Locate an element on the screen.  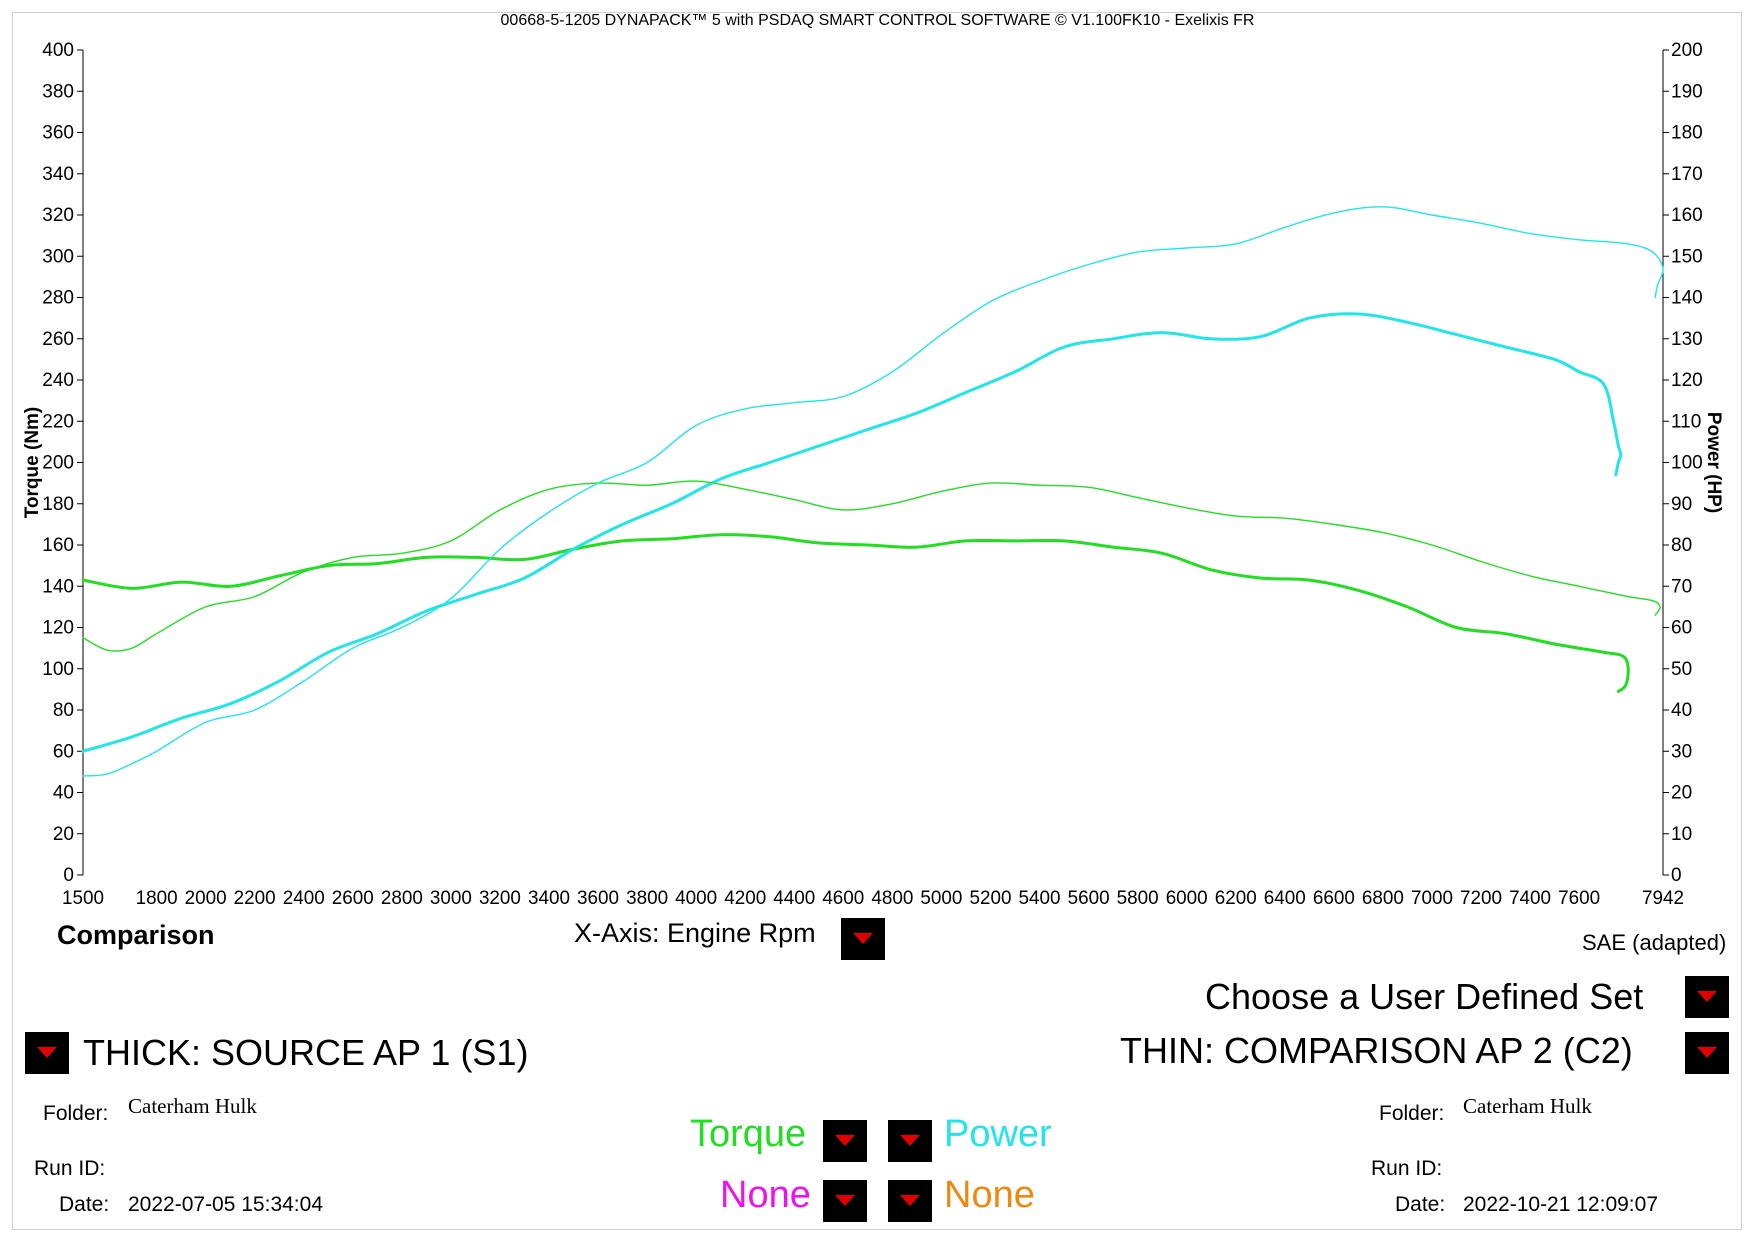
y-tick-label: 240 is located at coordinates (58, 380).